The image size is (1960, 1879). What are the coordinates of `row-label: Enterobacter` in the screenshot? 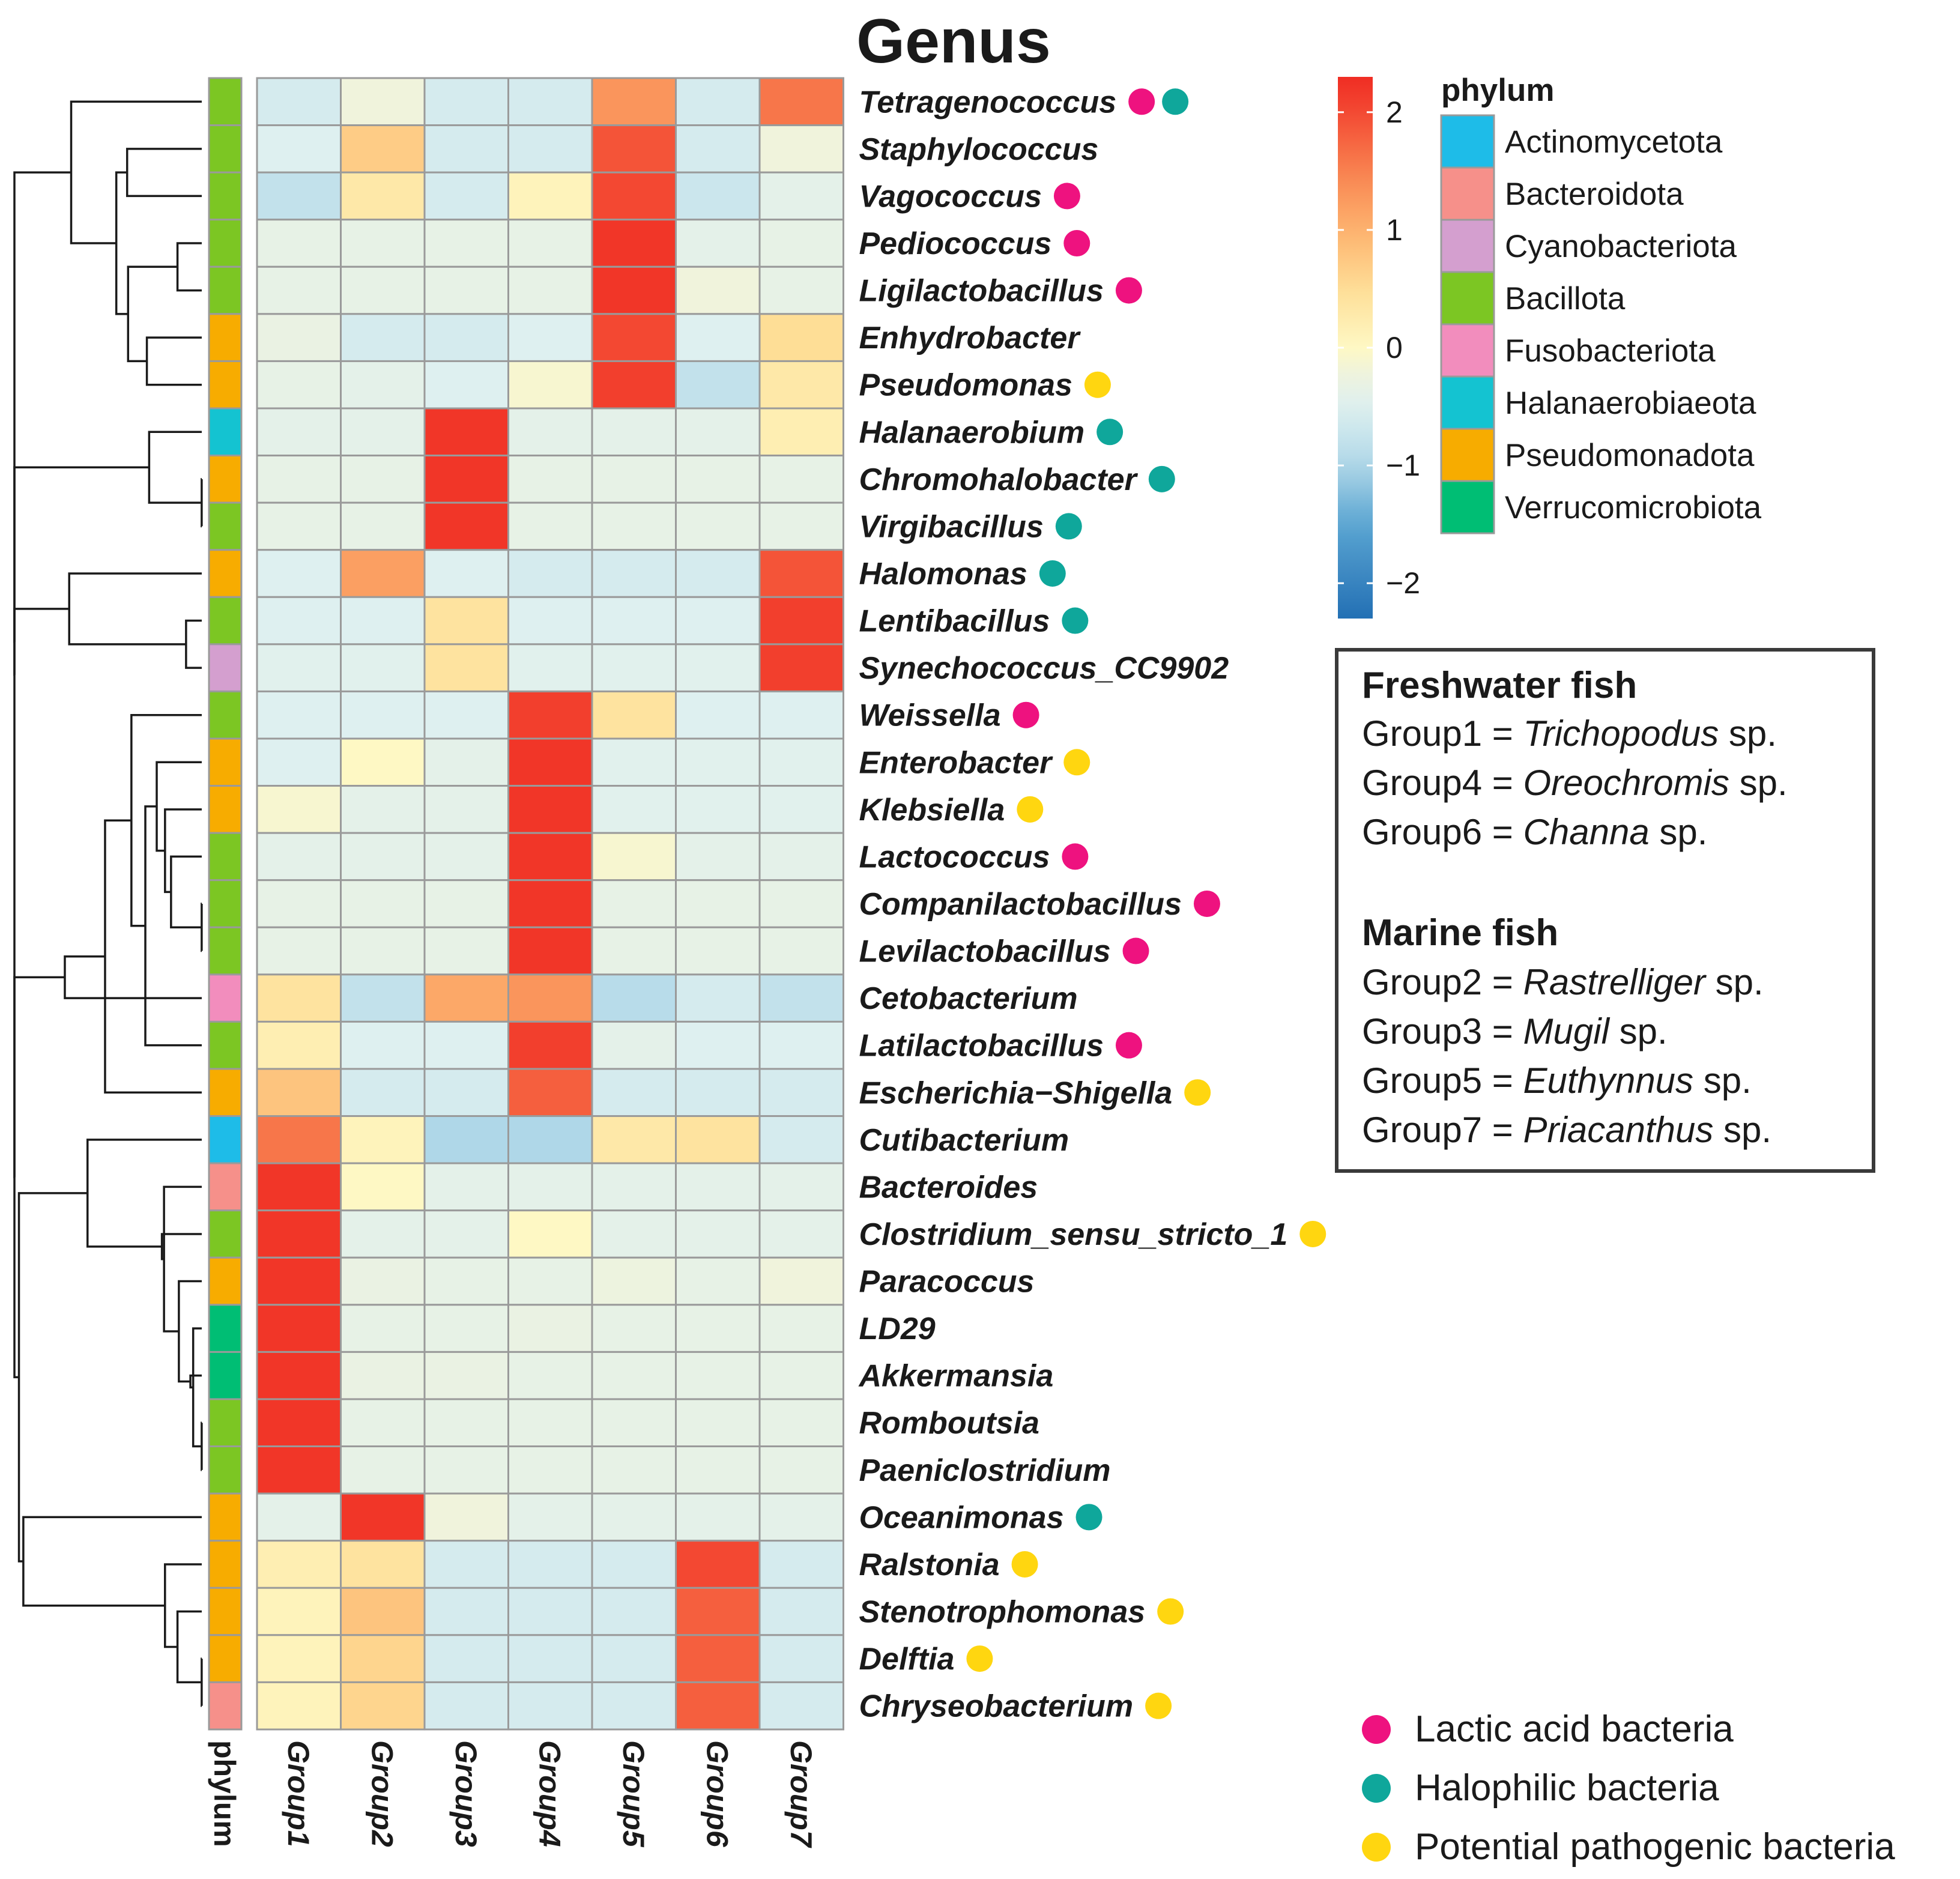 It's located at (956, 762).